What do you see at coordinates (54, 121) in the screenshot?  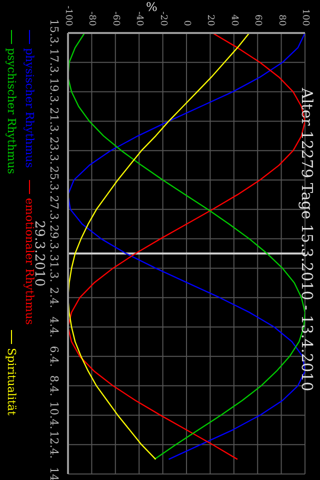 I see `y-tick-label: 21.3.` at bounding box center [54, 121].